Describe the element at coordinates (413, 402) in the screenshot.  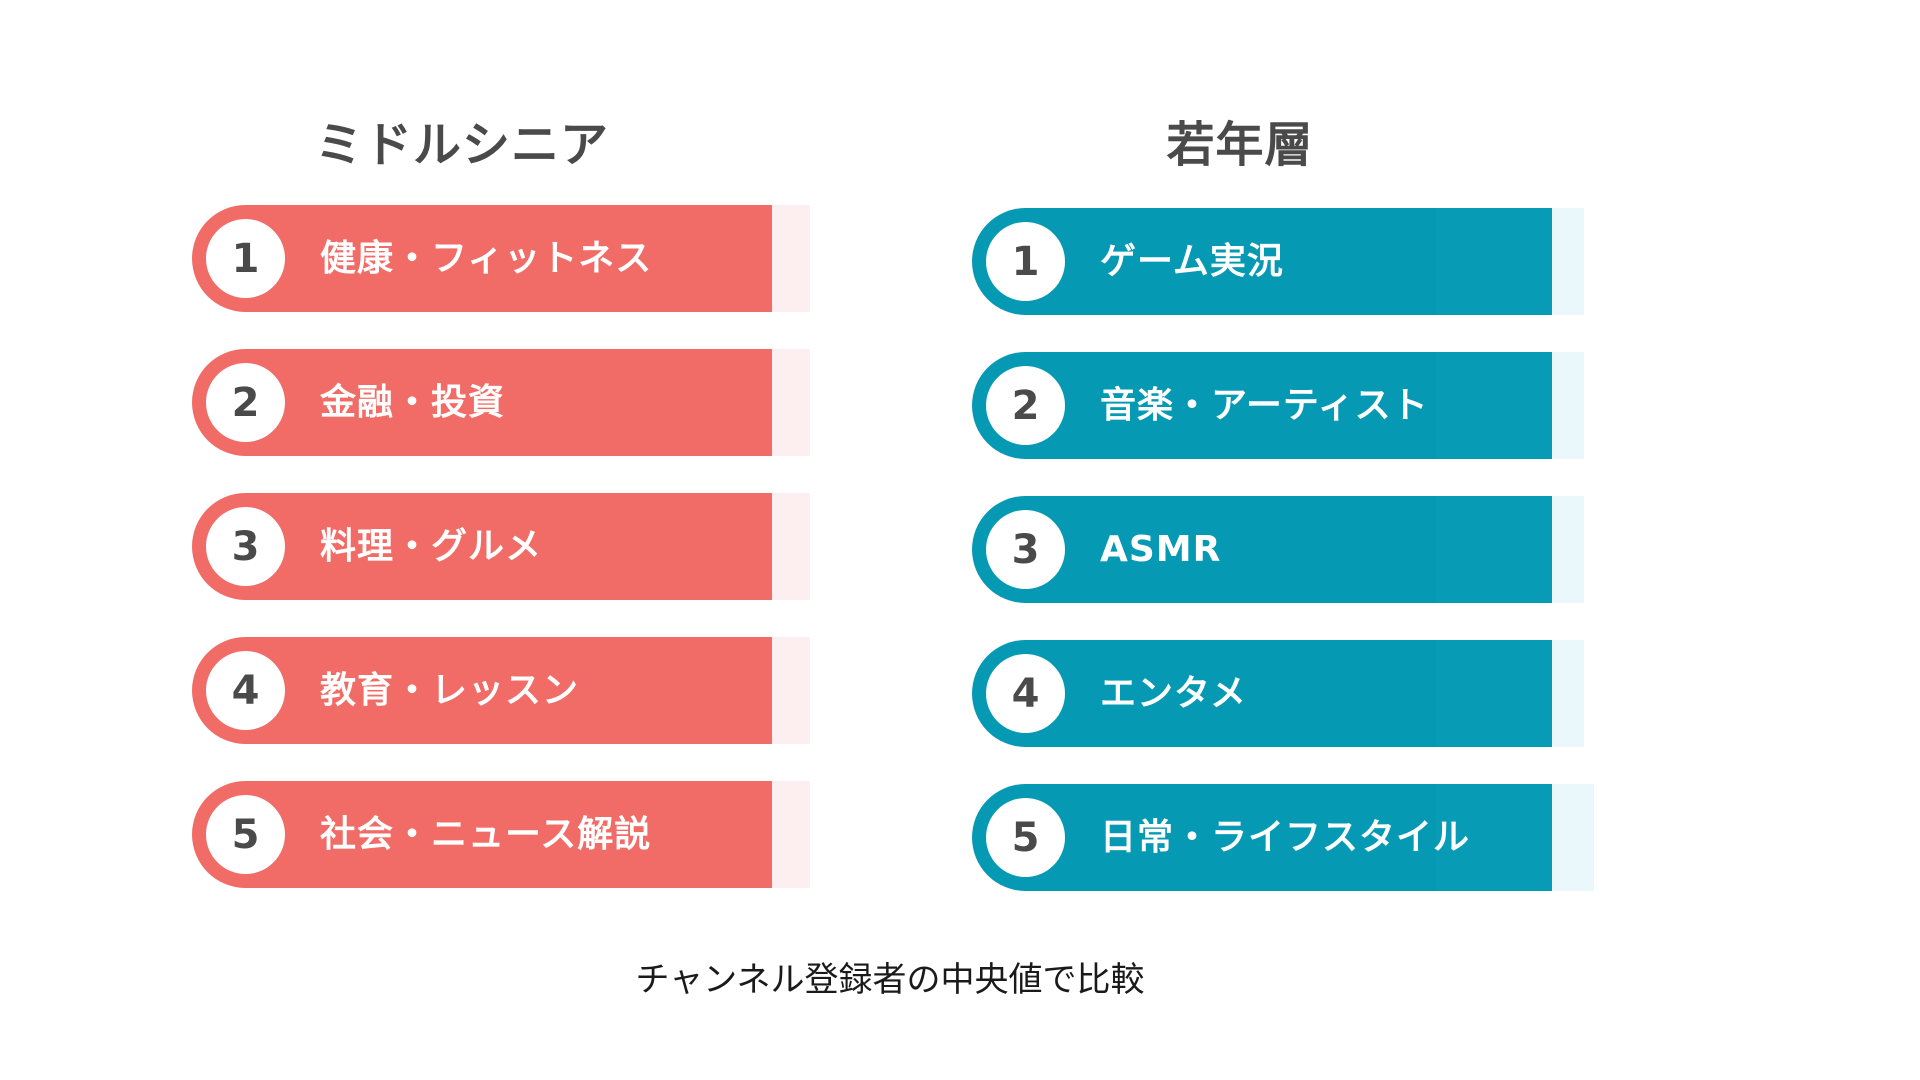
I see `senior-item-label: 金融・投資` at that location.